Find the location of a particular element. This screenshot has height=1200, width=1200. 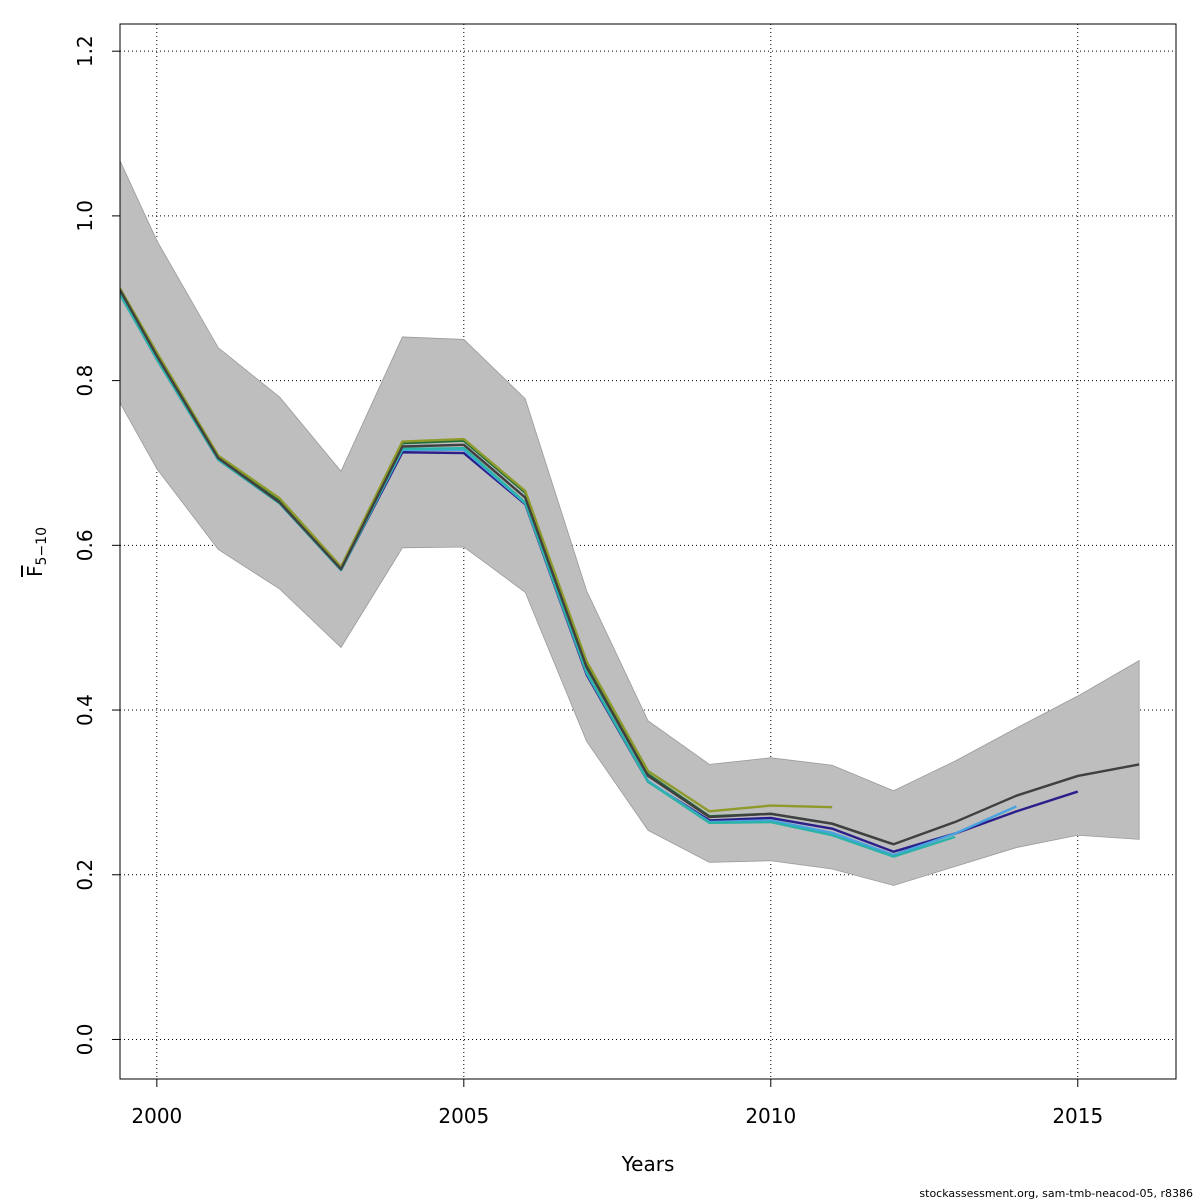

y-tick-label: 0.8 is located at coordinates (85, 381).